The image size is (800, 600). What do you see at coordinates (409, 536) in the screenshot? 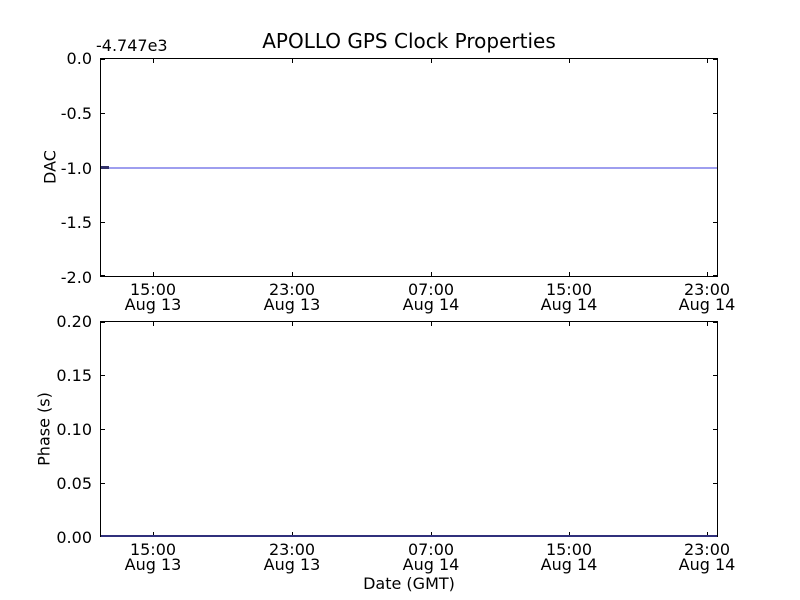
I see `phase-series-line` at bounding box center [409, 536].